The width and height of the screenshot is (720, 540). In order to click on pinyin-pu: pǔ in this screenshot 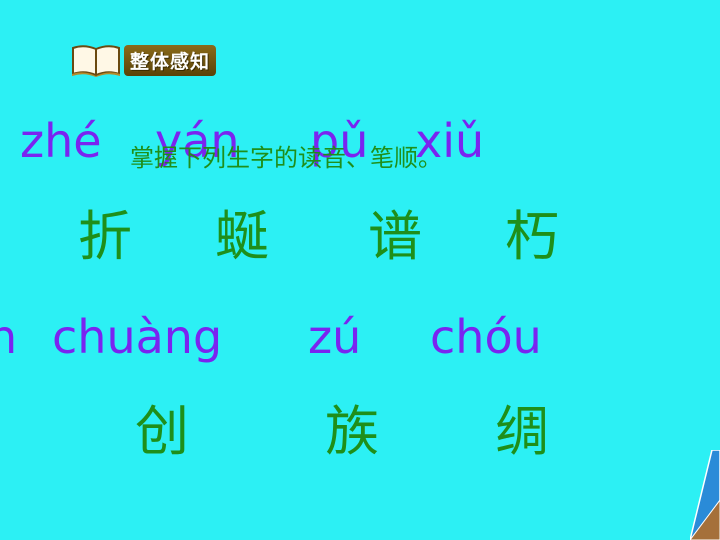, I will do `click(339, 141)`.